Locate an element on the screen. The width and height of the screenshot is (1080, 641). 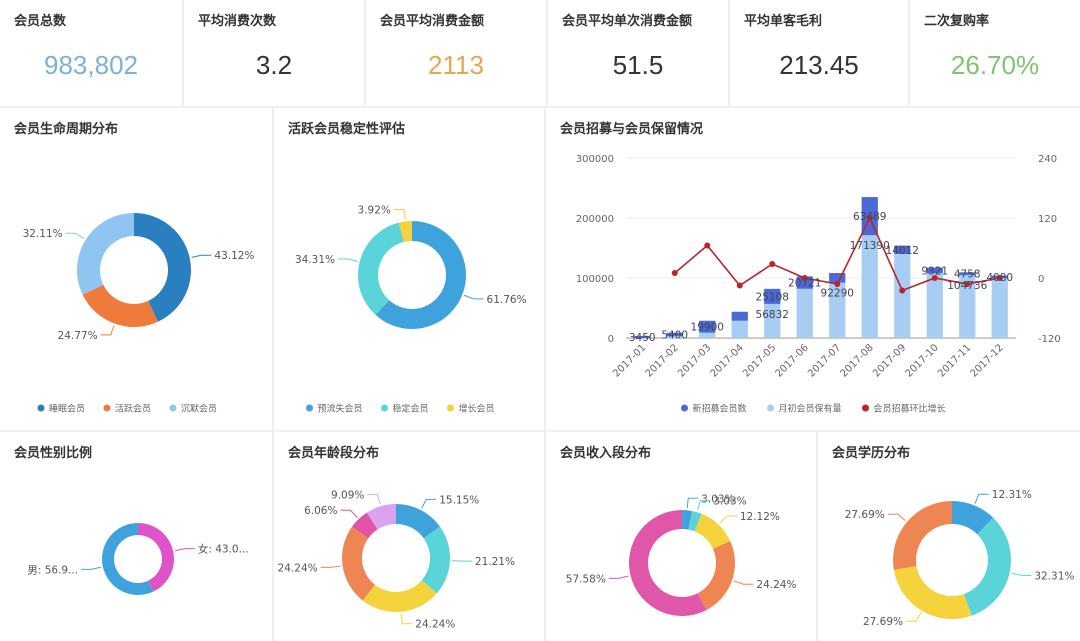
bar-recruit-label: 4080 is located at coordinates (999, 278).